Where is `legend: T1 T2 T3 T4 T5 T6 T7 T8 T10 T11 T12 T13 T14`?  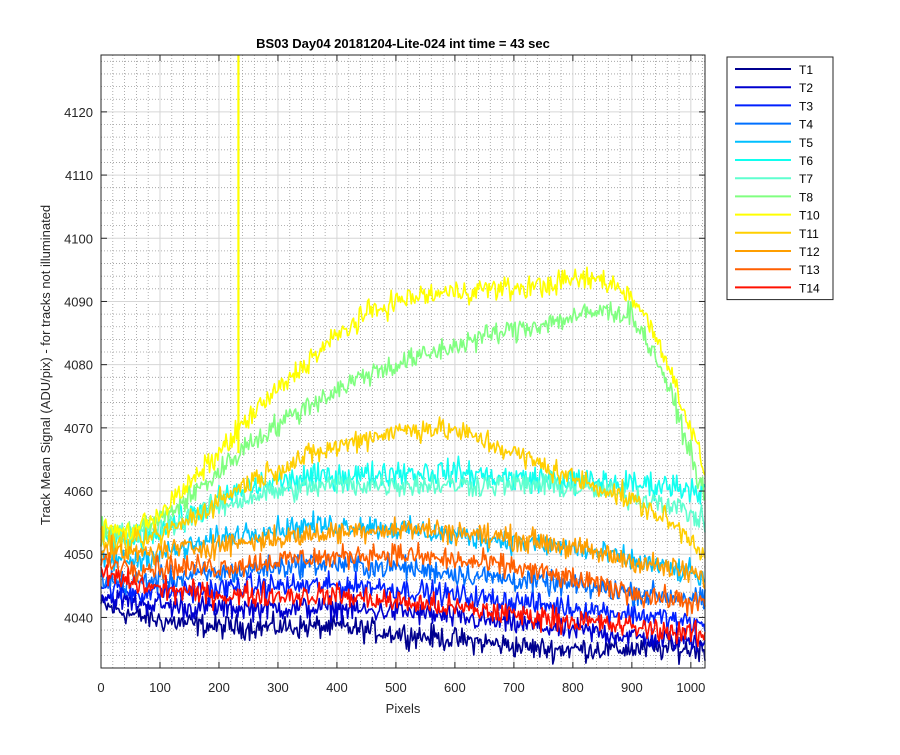 legend: T1 T2 T3 T4 T5 T6 T7 T8 T10 T11 T12 T13 T14 is located at coordinates (780, 178).